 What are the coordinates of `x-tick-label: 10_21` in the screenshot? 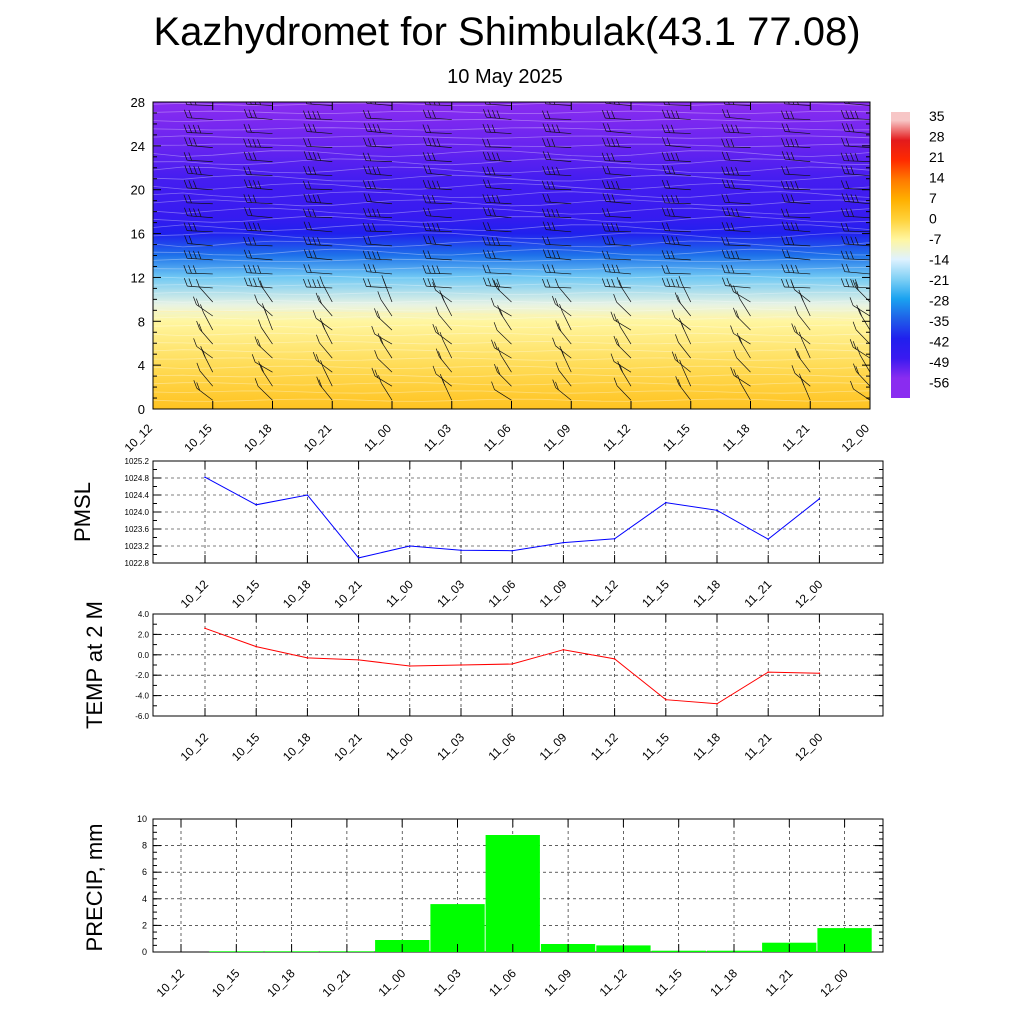 It's located at (348, 594).